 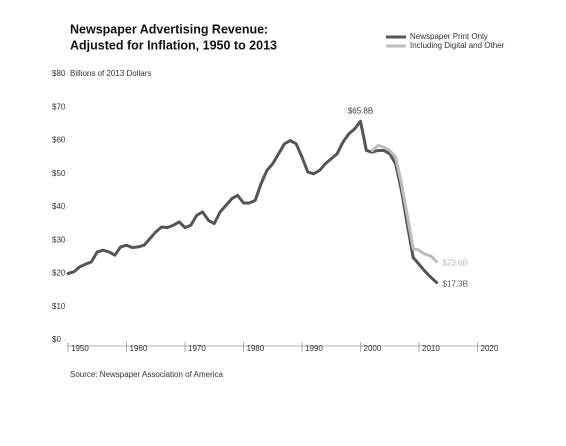 What do you see at coordinates (314, 348) in the screenshot?
I see `x-tick-label: 1990` at bounding box center [314, 348].